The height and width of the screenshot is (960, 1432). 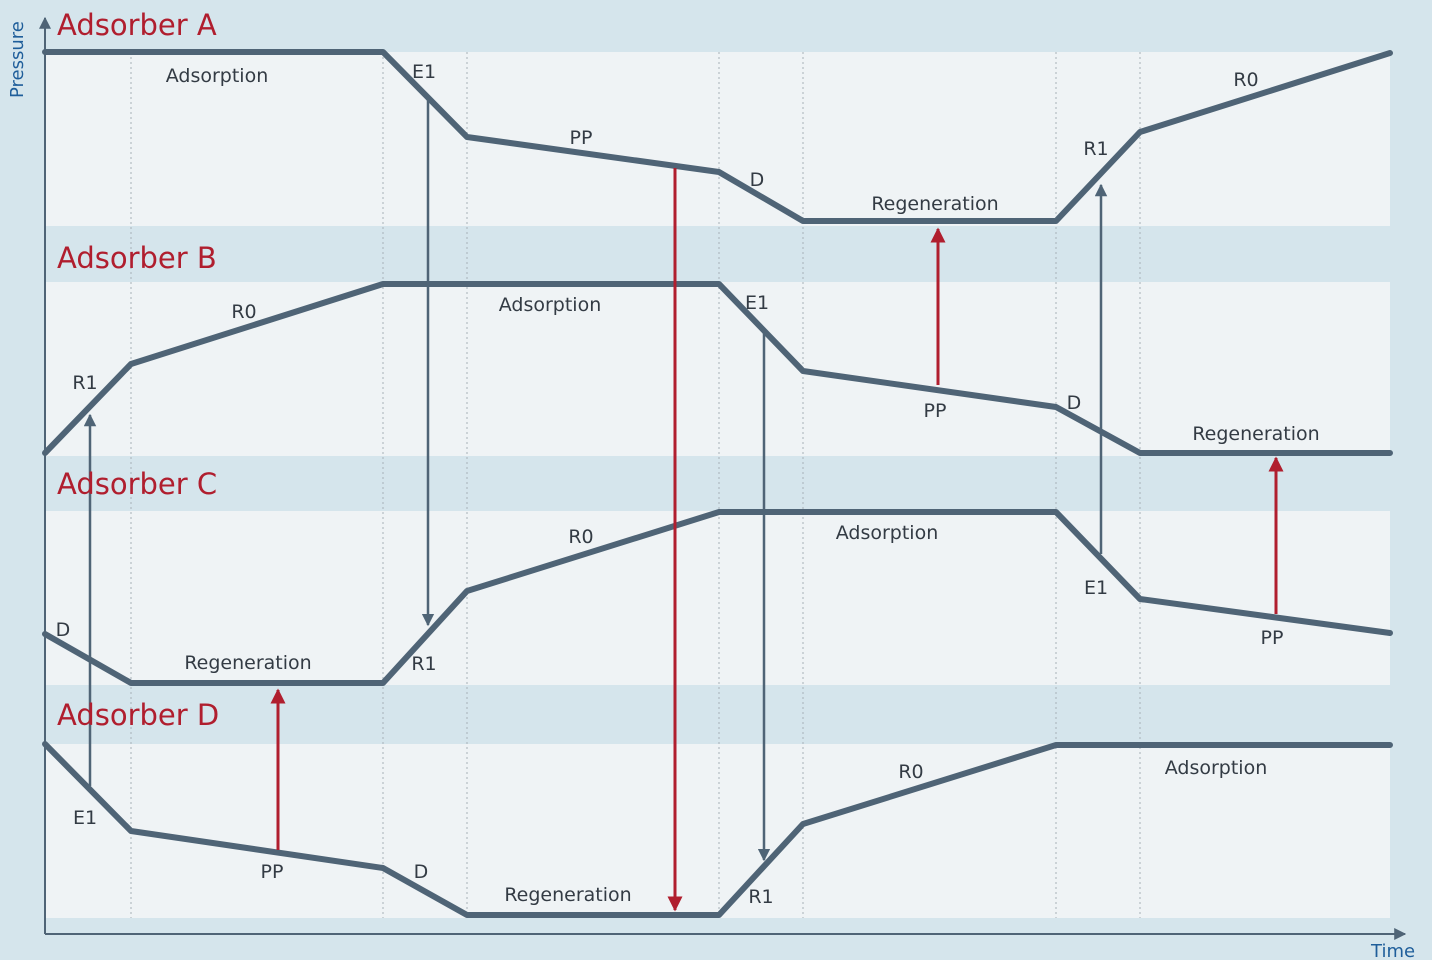 What do you see at coordinates (138, 715) in the screenshot?
I see `adsorber-d-title: Adsorber D` at bounding box center [138, 715].